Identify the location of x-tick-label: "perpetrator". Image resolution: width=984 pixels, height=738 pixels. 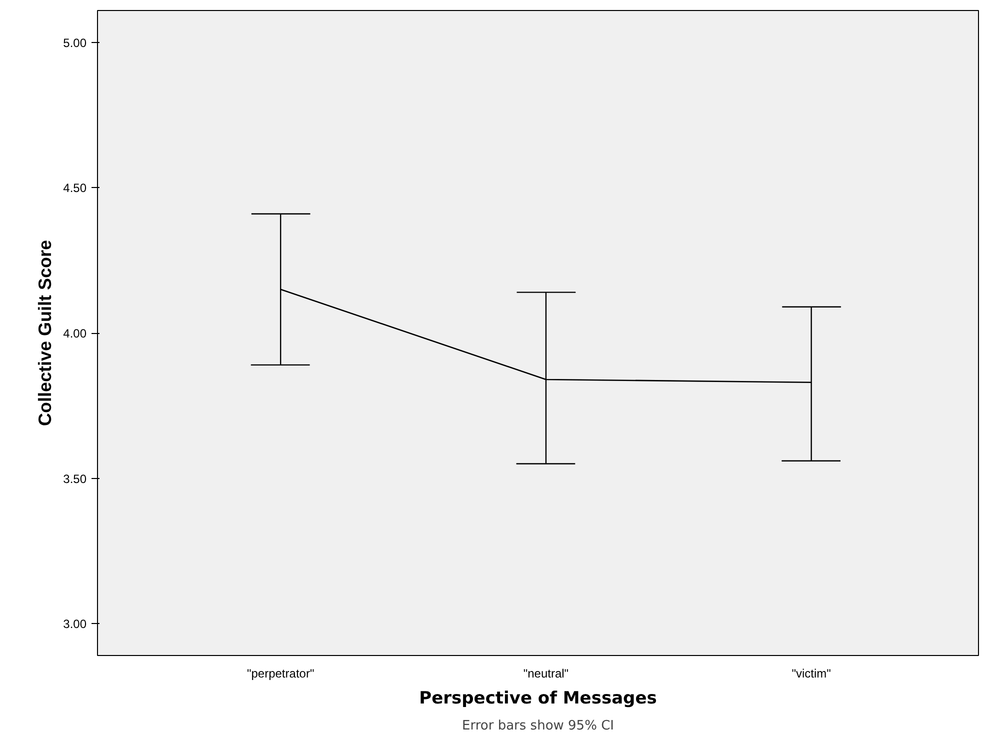
(280, 673).